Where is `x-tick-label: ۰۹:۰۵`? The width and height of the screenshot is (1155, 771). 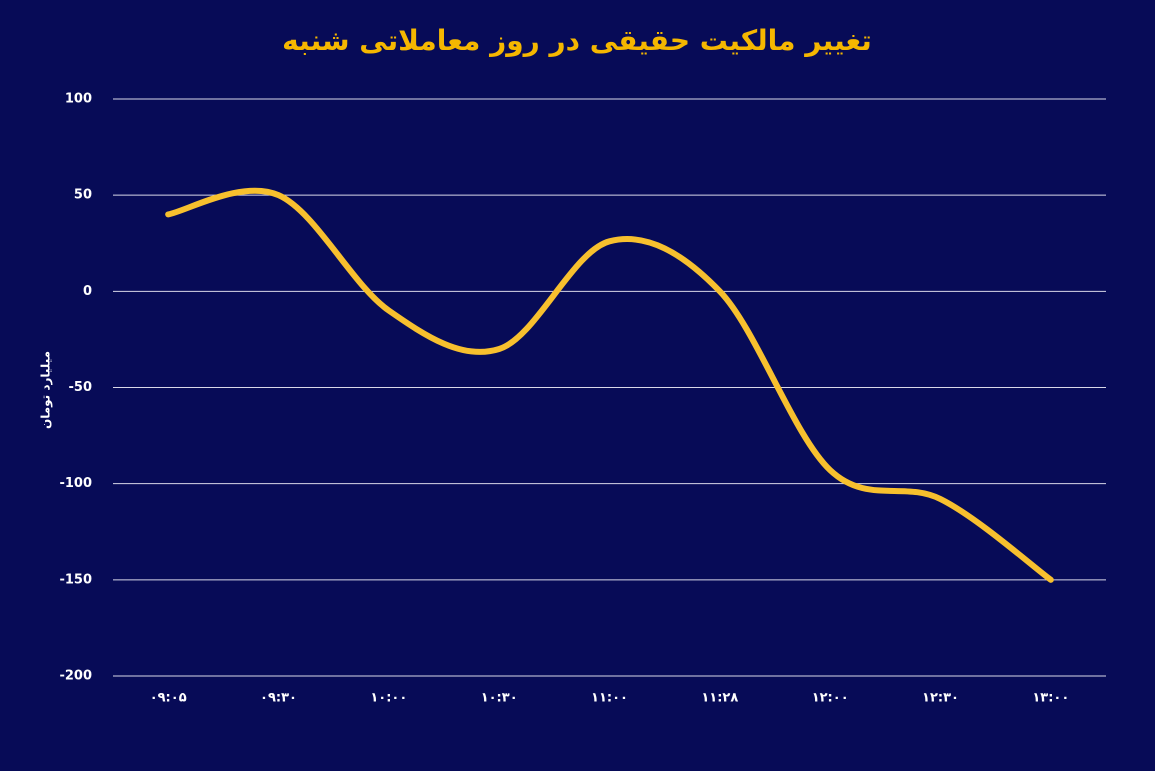
x-tick-label: ۰۹:۰۵ is located at coordinates (168, 698).